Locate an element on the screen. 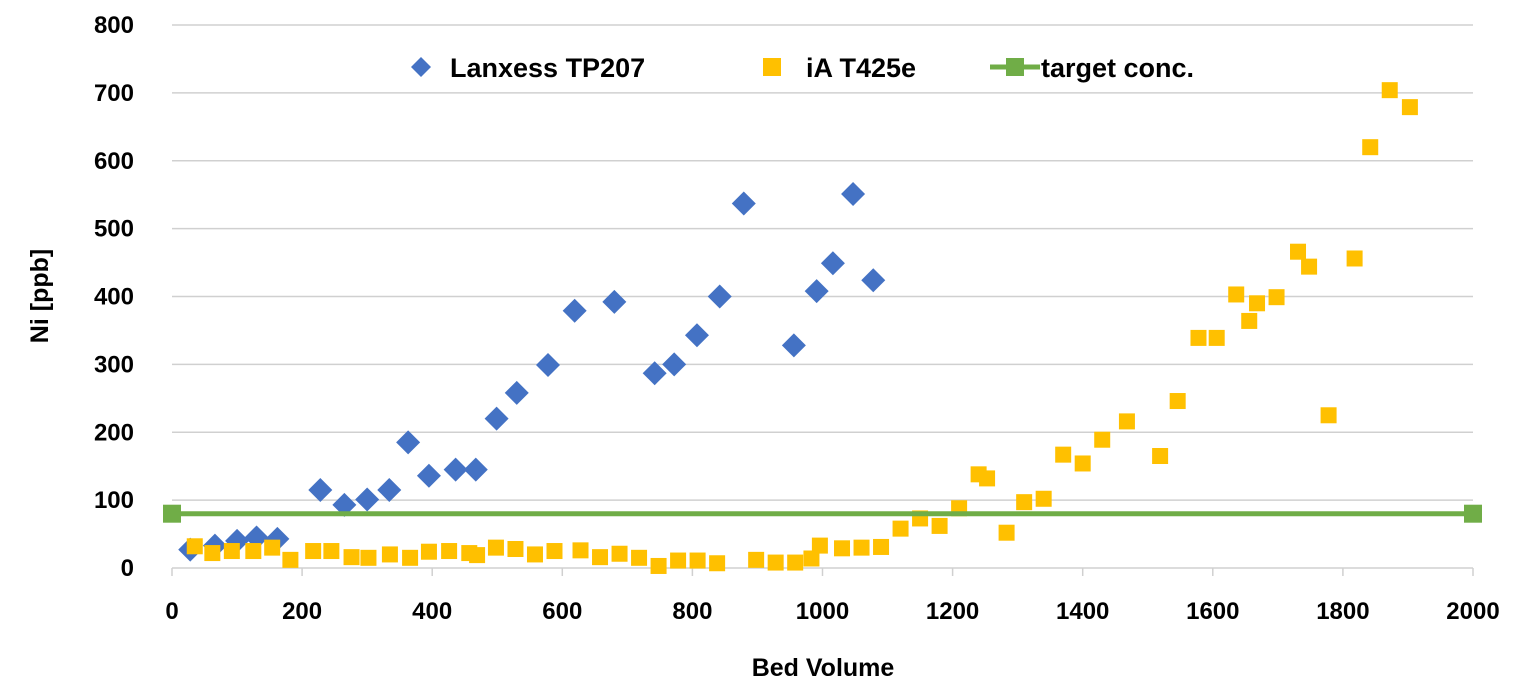  y-tick-label: 500 is located at coordinates (114, 229).